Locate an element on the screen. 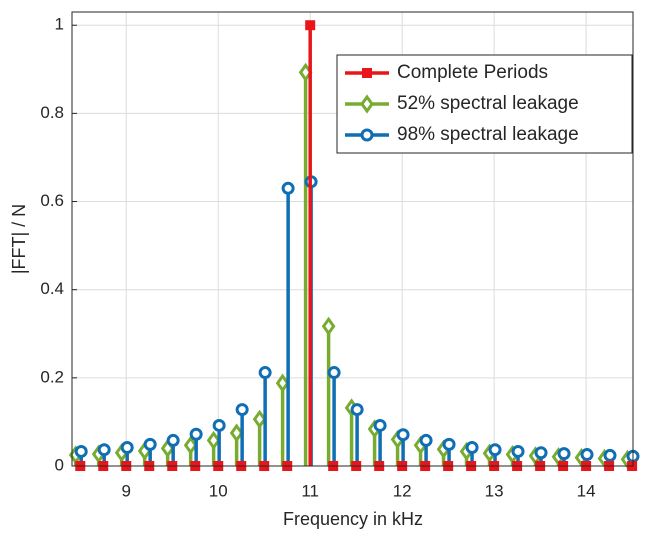  x-tick-label: 14 is located at coordinates (586, 490).